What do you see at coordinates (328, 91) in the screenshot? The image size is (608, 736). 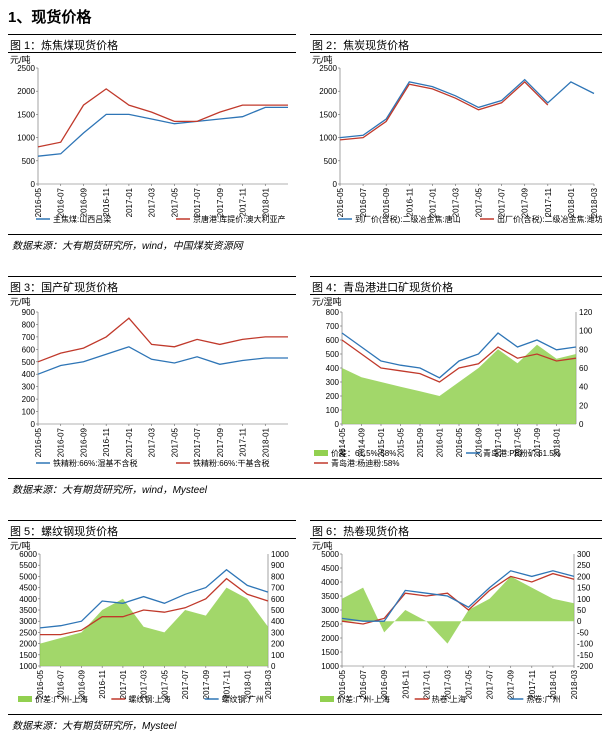 I see `fig2-ytick-4: 2000` at bounding box center [328, 91].